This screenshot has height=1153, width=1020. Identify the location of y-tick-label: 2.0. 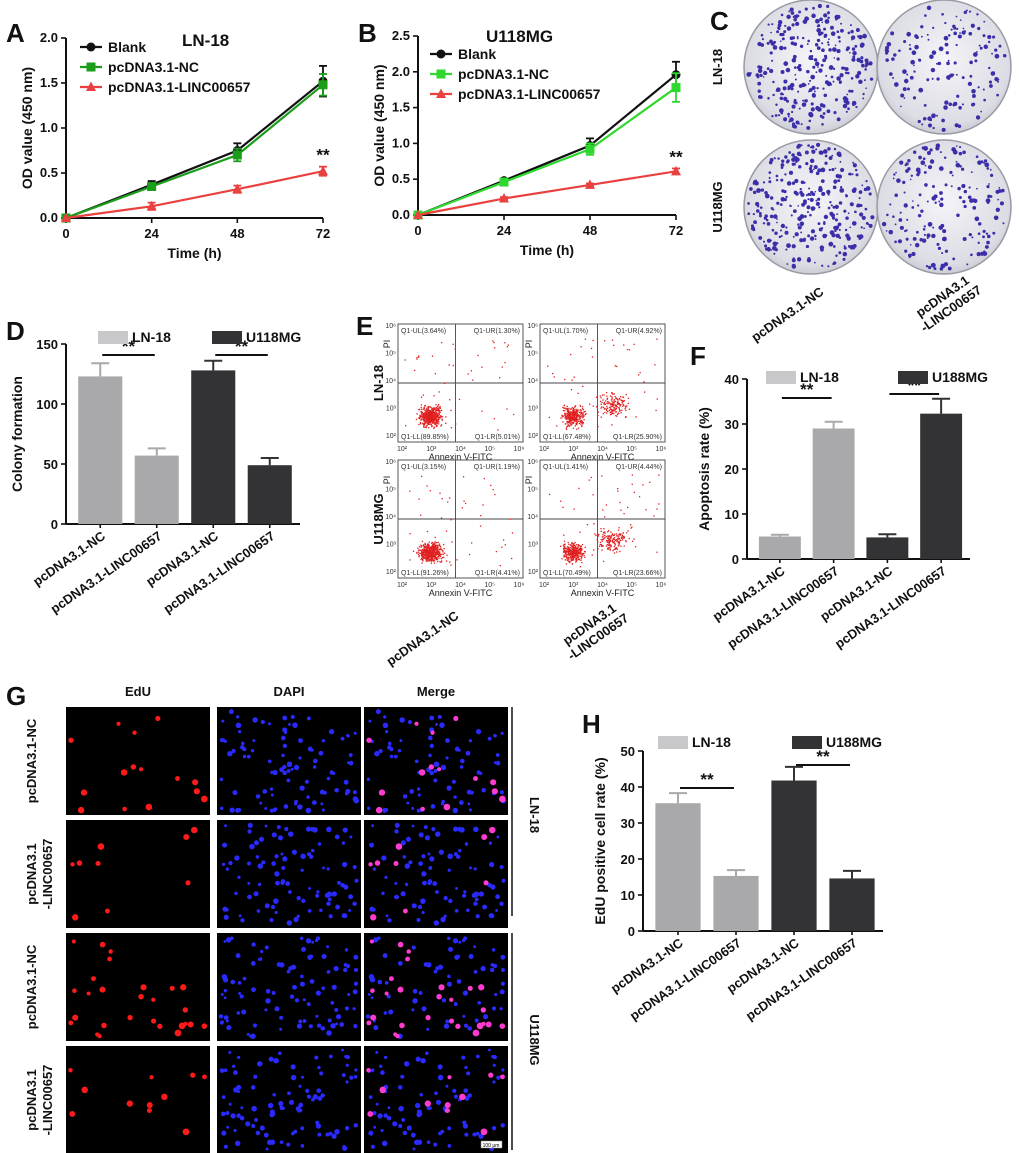
(401, 71).